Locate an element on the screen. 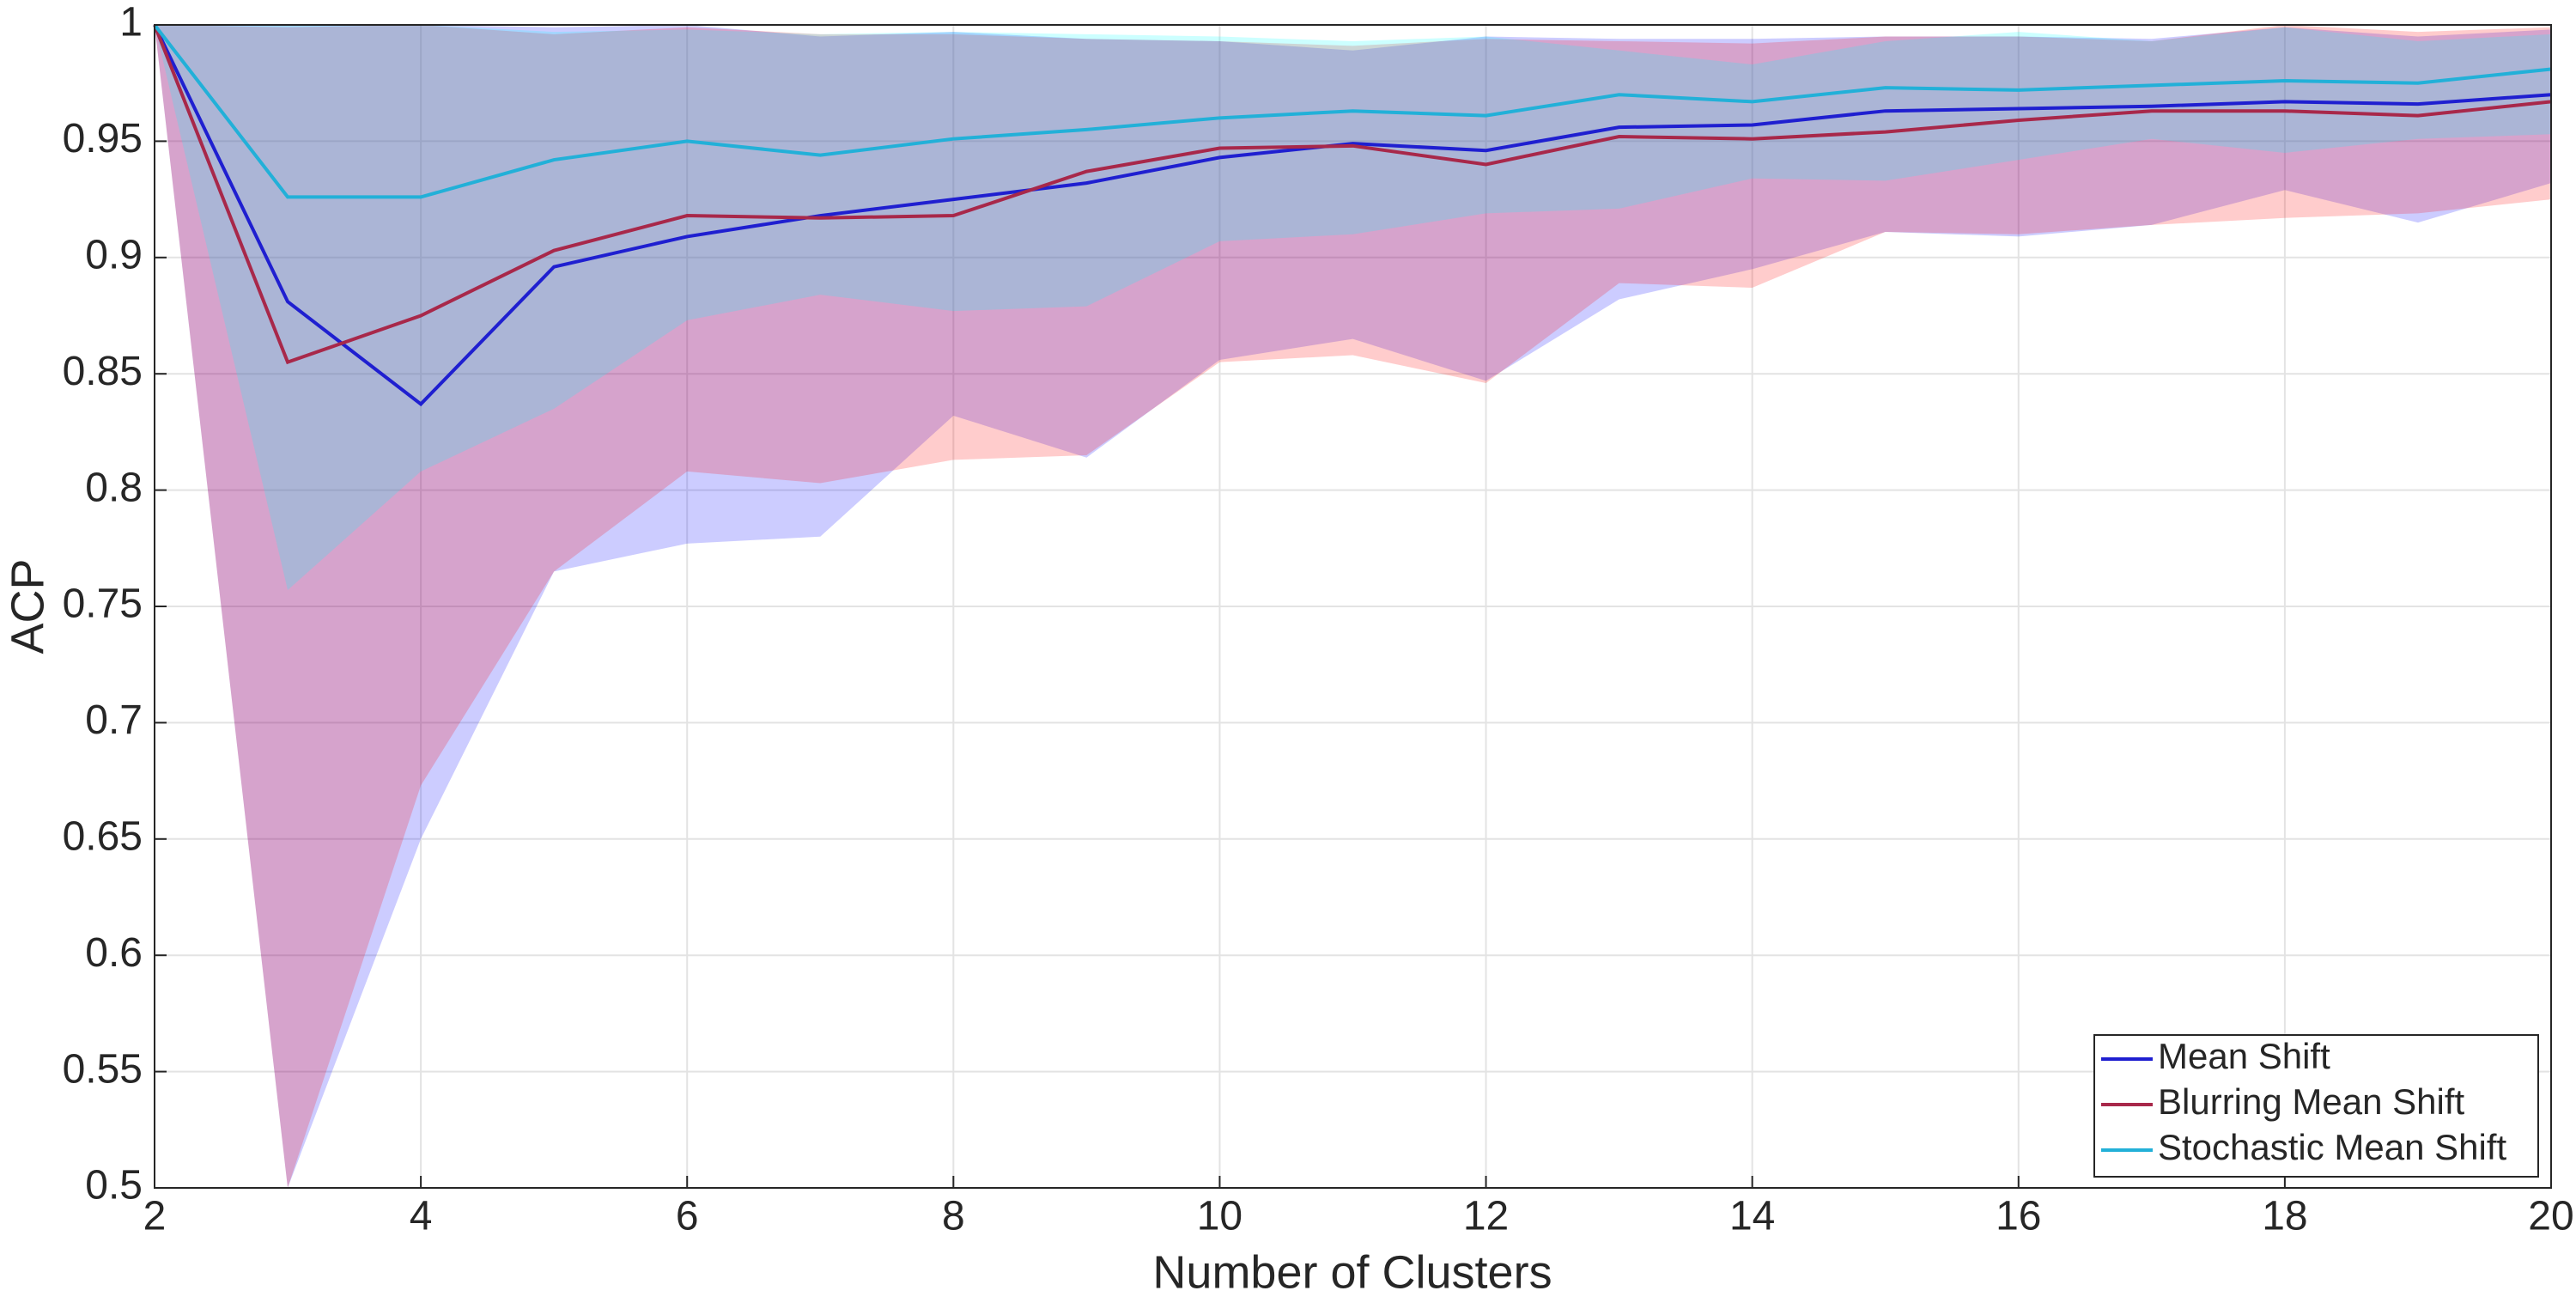 The width and height of the screenshot is (2576, 1309). y-tick-label: 0.75 is located at coordinates (103, 604).